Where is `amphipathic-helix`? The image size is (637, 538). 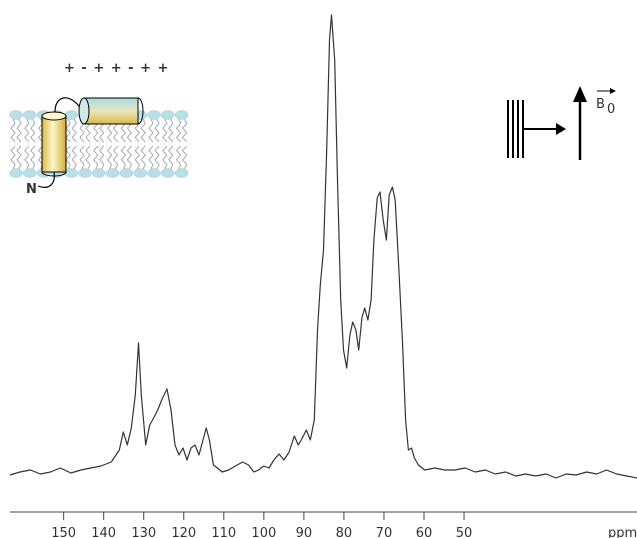 amphipathic-helix is located at coordinates (111, 111).